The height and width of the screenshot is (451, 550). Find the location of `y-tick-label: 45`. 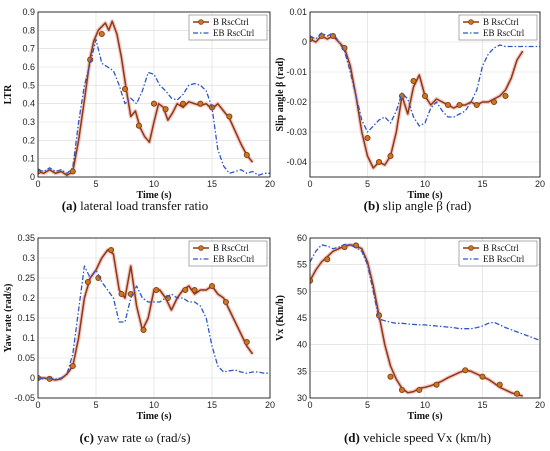

y-tick-label: 45 is located at coordinates (302, 318).